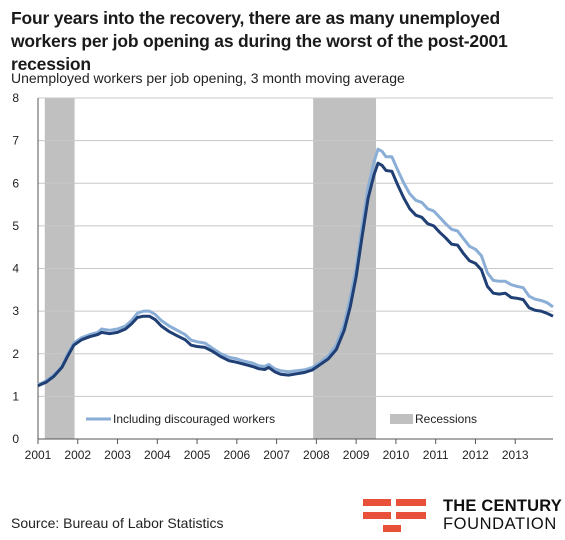 The image size is (565, 540). What do you see at coordinates (15, 98) in the screenshot?
I see `y-tick-label: 8` at bounding box center [15, 98].